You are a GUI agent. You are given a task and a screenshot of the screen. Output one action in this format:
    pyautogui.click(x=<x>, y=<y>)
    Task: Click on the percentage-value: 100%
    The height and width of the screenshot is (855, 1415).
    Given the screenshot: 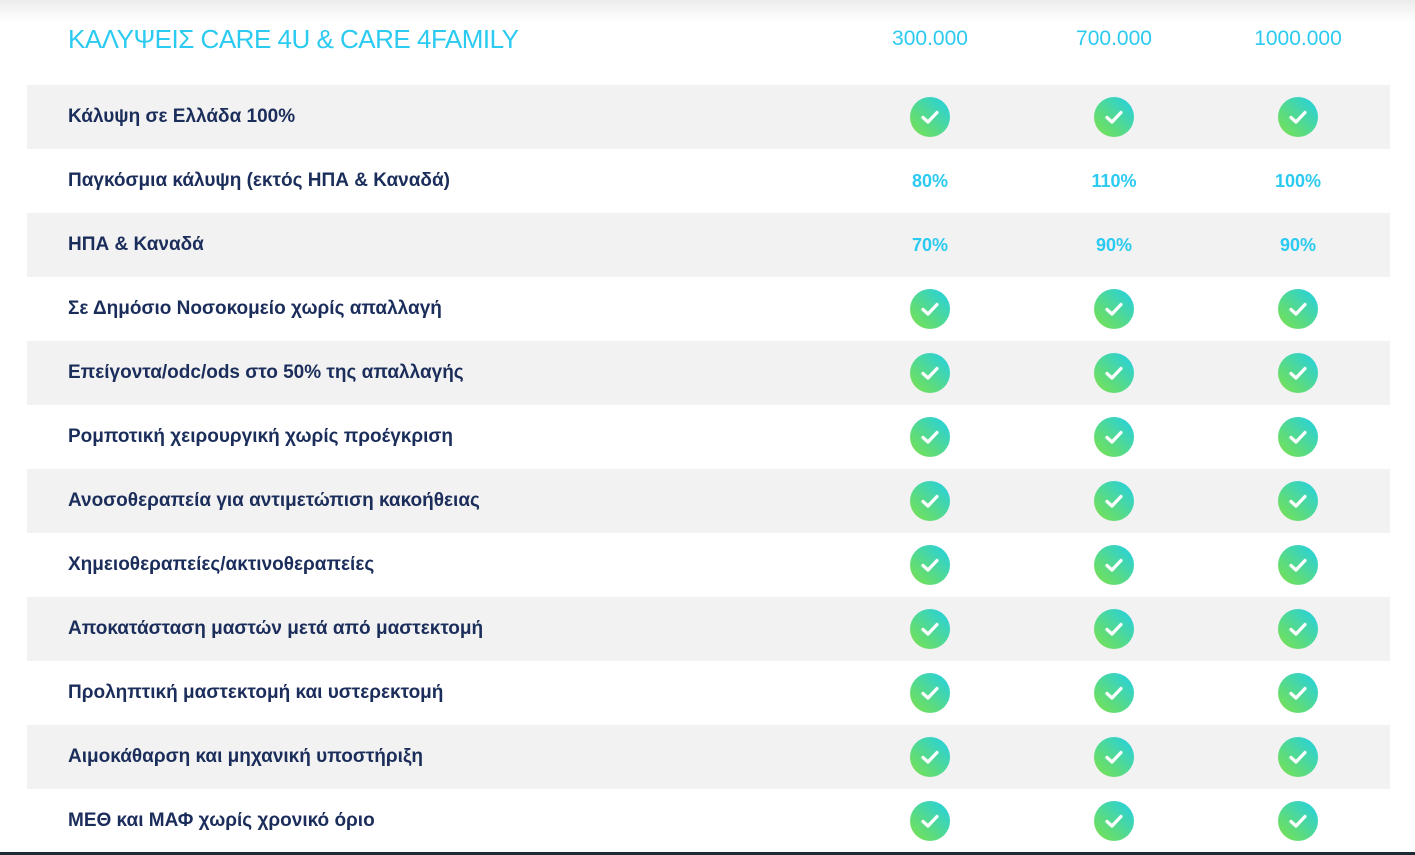 What is the action you would take?
    pyautogui.click(x=1298, y=180)
    